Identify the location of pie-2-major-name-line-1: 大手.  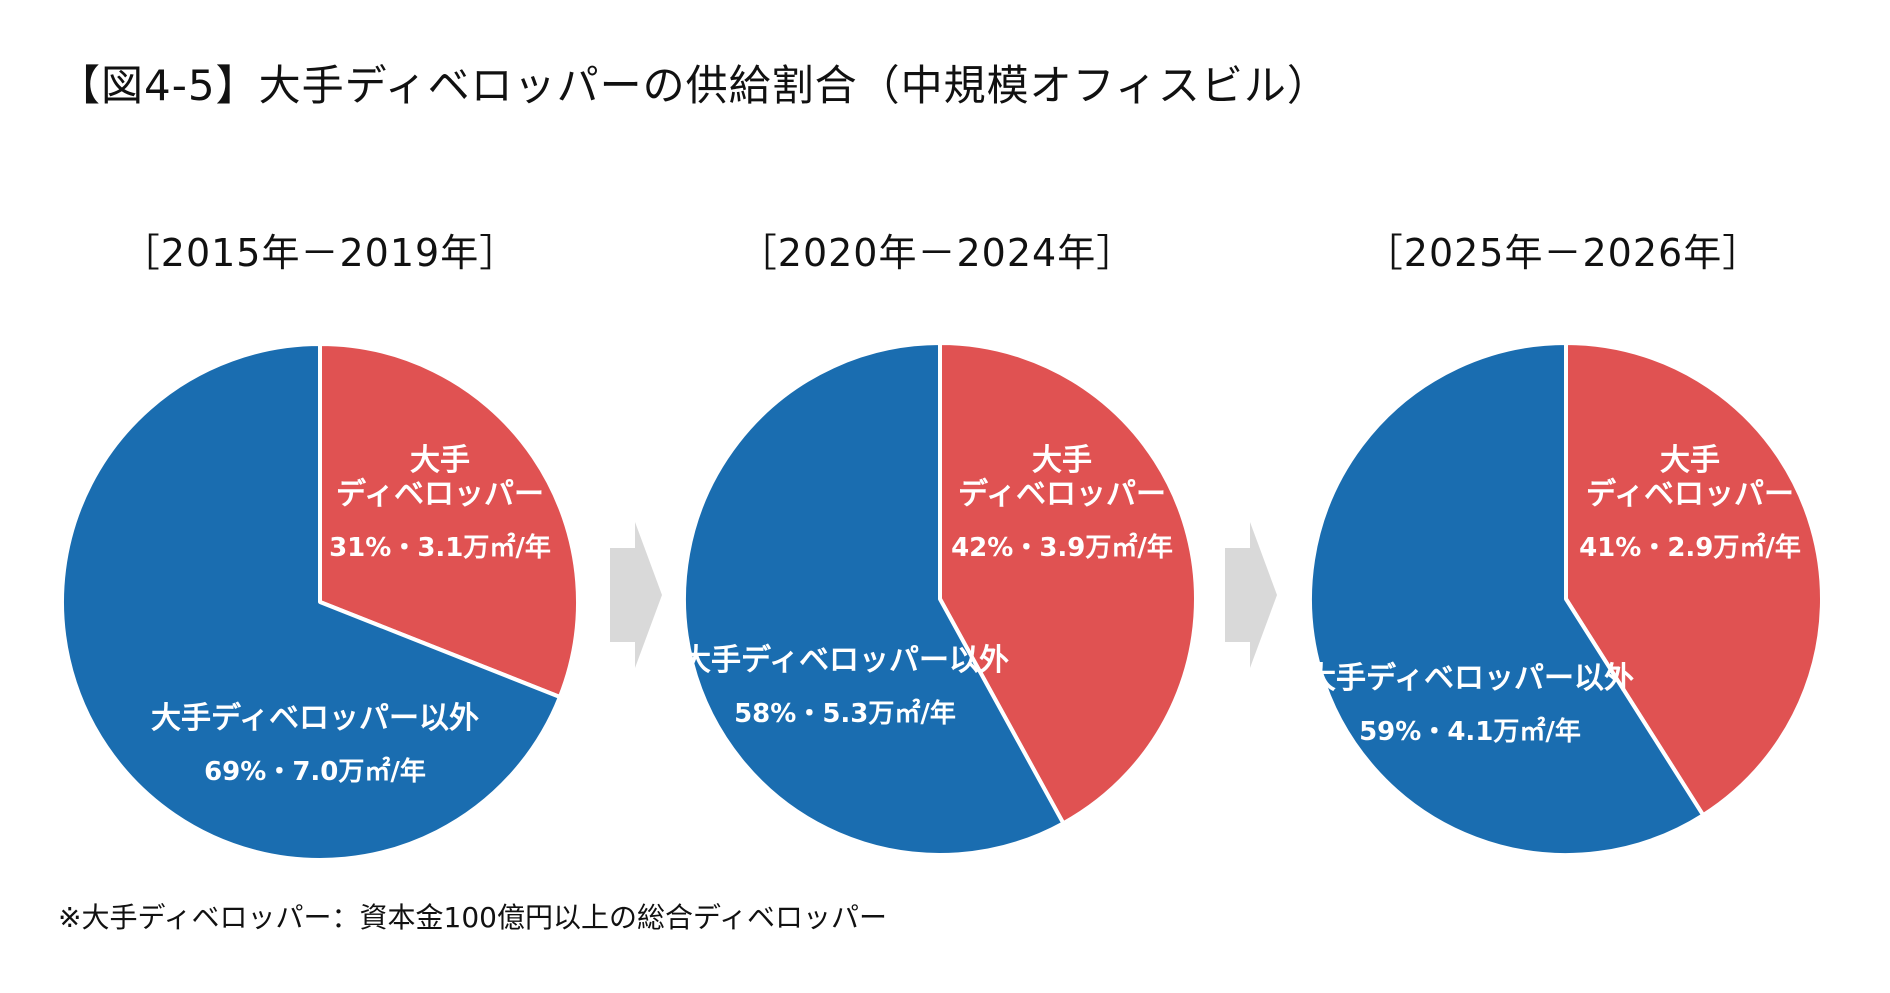
(1062, 460).